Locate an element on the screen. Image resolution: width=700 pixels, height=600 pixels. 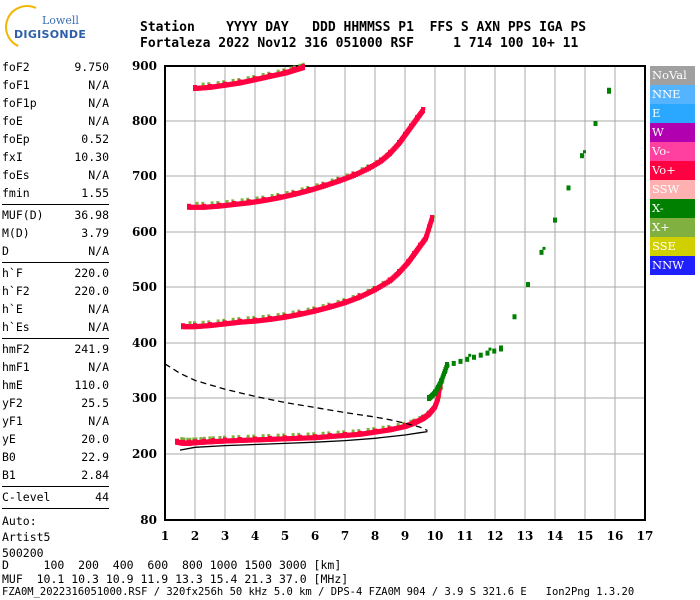
y-tick-label: 800 is located at coordinates (144, 121).